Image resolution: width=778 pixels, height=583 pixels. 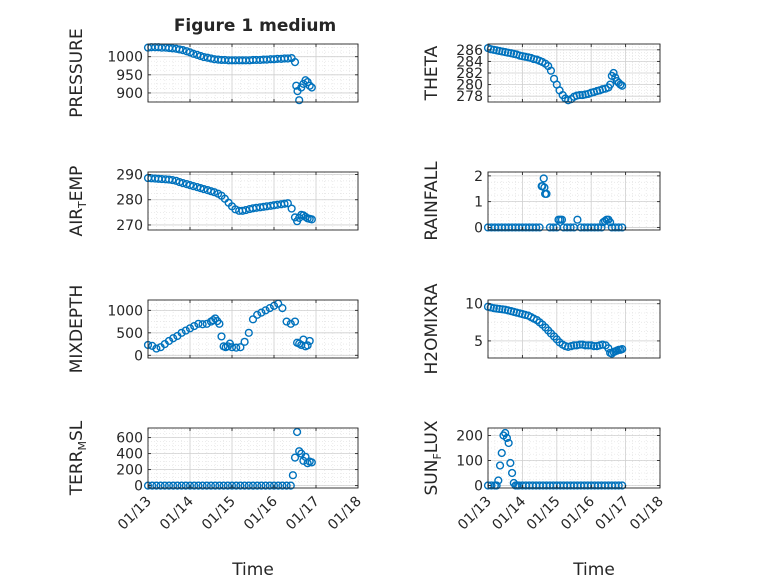 What do you see at coordinates (432, 328) in the screenshot?
I see `y-axis-label: H2OMIXRA` at bounding box center [432, 328].